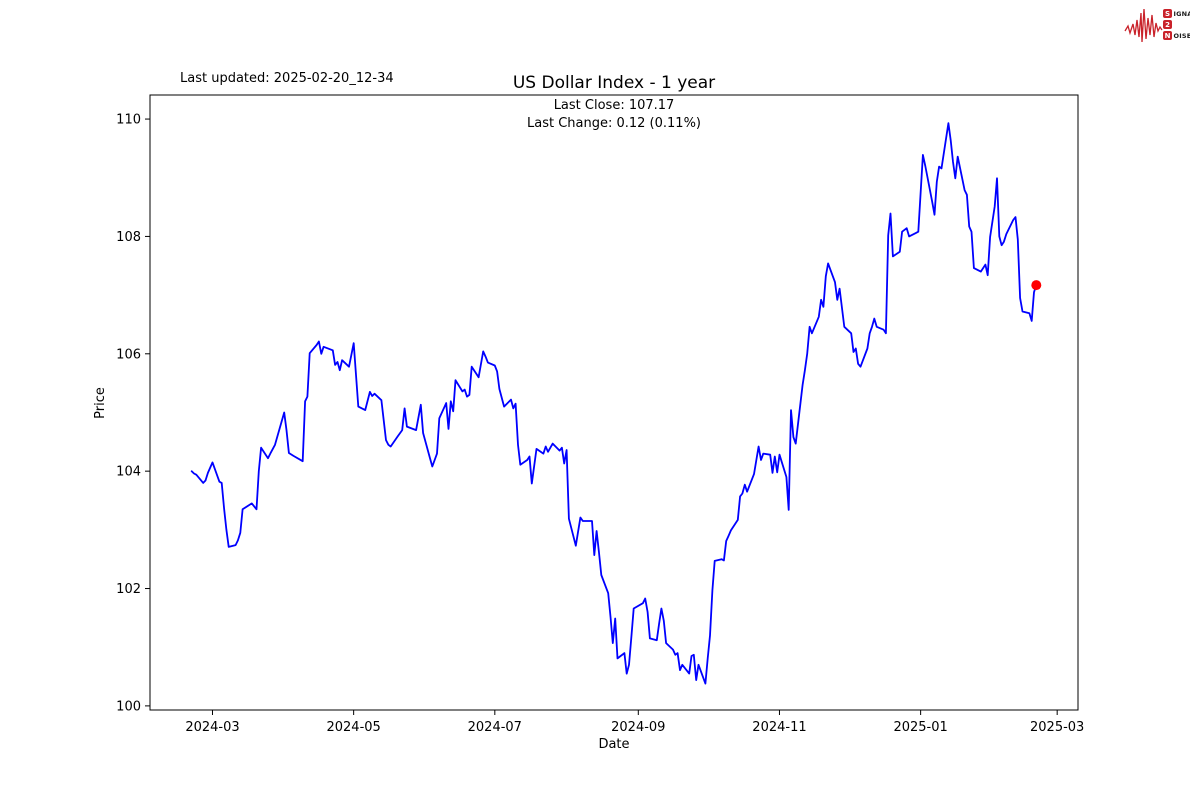 This screenshot has height=800, width=1200. I want to click on y-tick-label: 110, so click(128, 120).